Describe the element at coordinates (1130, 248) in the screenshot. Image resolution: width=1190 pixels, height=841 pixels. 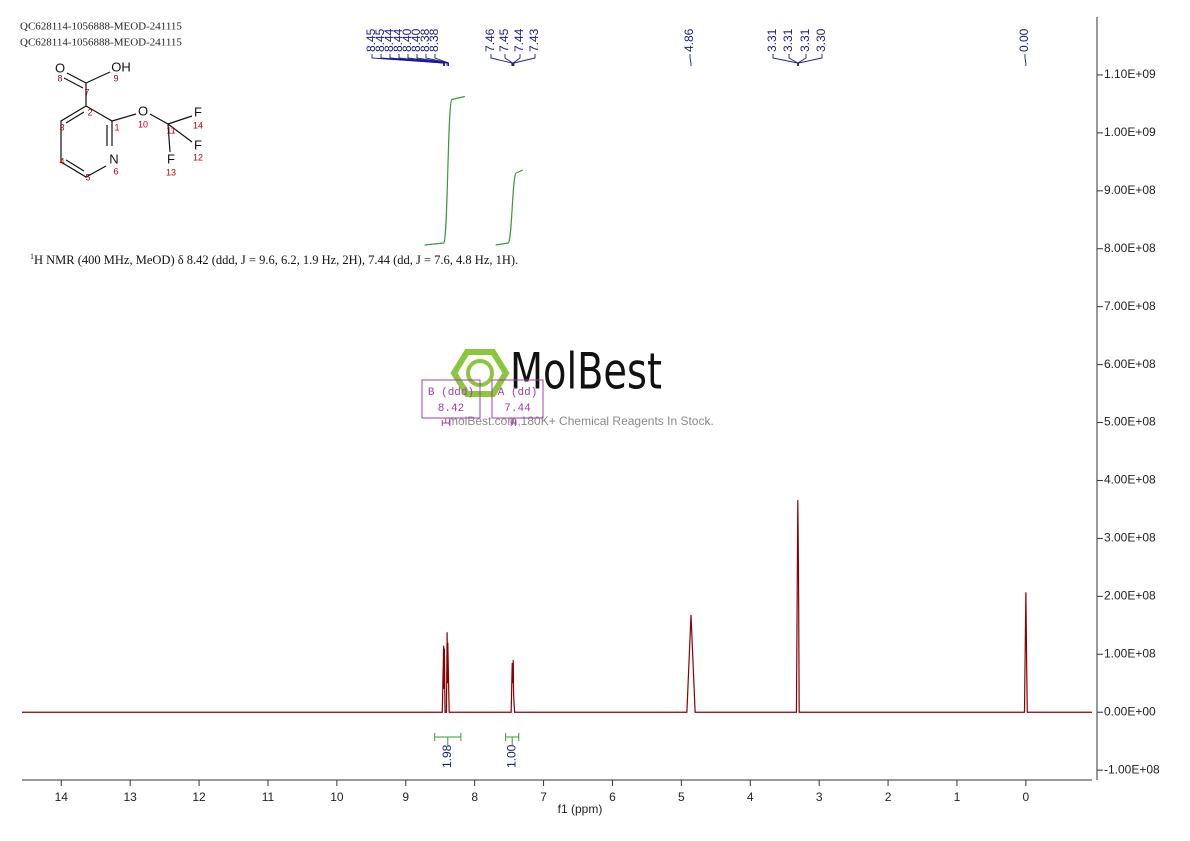
I see `y-tick-label: 8.00E+08` at that location.